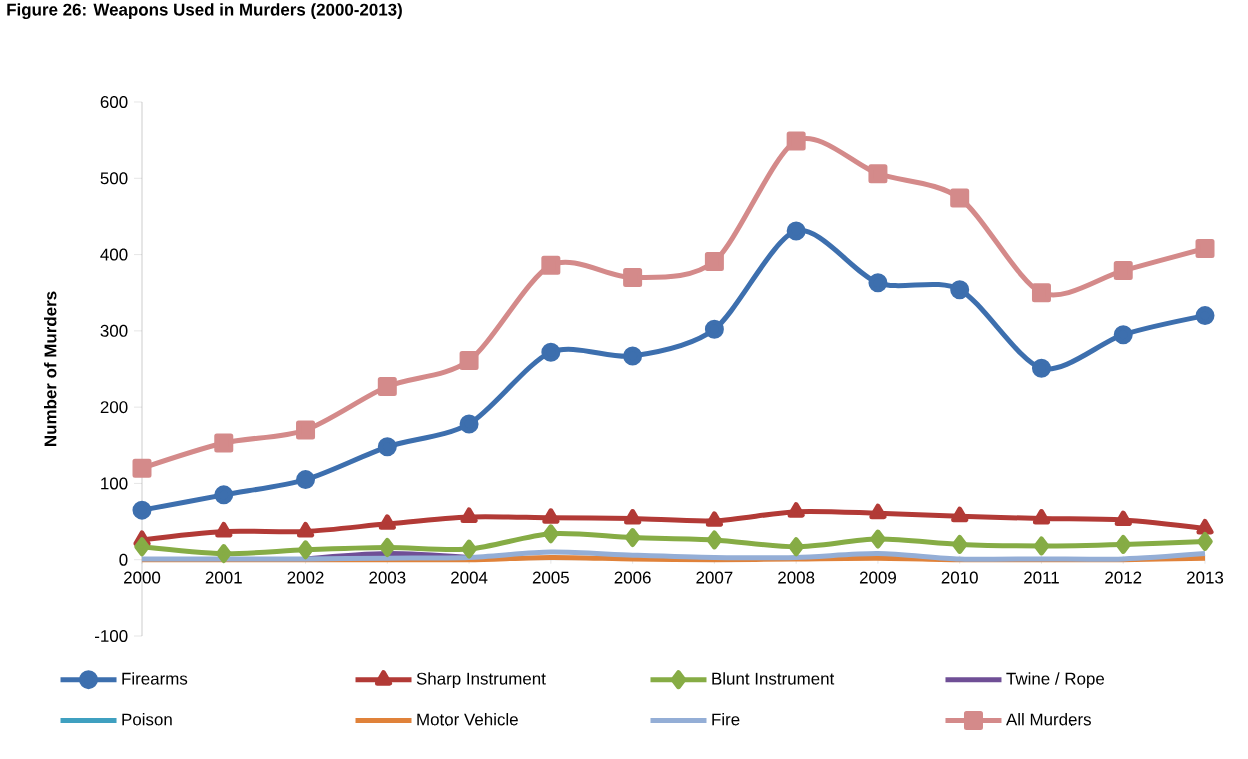  I want to click on y-tick-label: 500, so click(114, 178).